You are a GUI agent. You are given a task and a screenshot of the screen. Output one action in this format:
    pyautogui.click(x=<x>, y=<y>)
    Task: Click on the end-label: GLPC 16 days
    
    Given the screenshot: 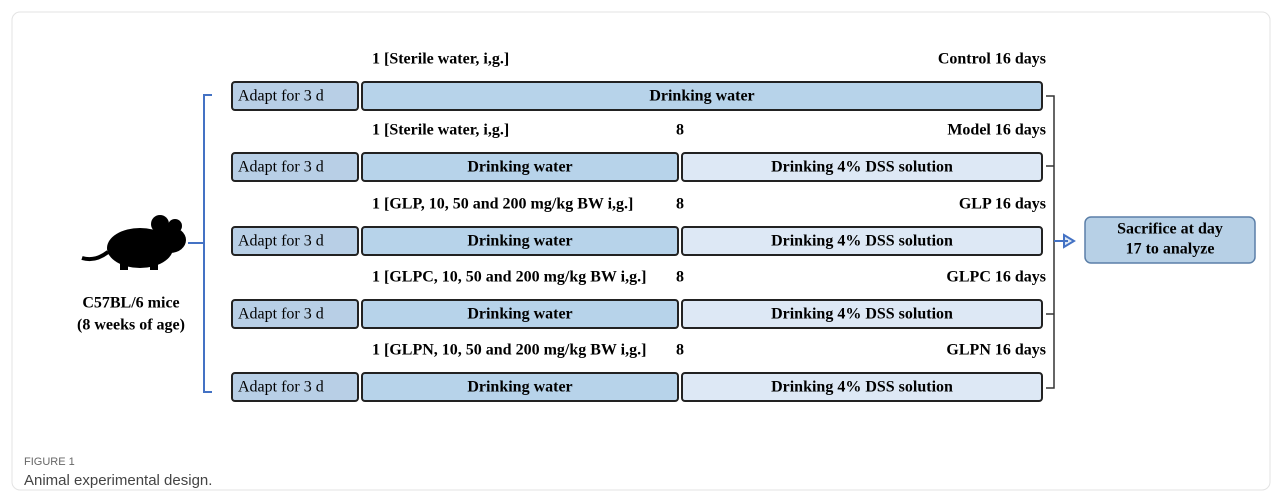 What is the action you would take?
    pyautogui.click(x=996, y=277)
    